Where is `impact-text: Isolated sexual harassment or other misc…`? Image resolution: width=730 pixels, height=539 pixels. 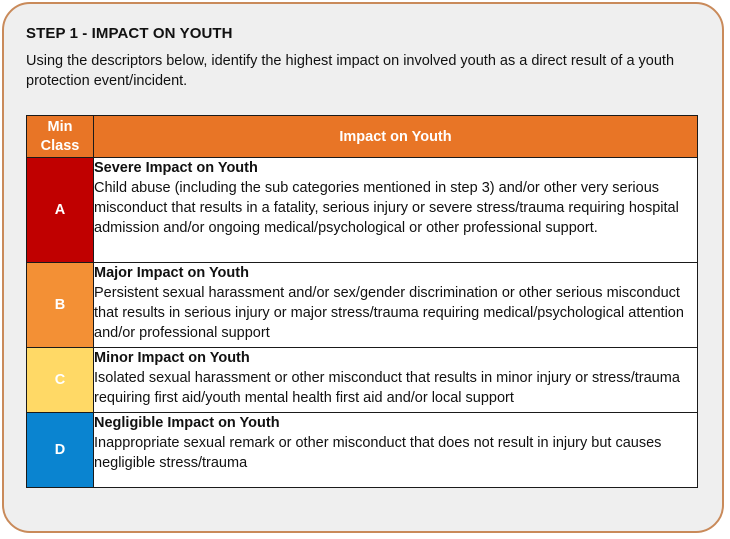
impact-text: Isolated sexual harassment or other misc… is located at coordinates (387, 388).